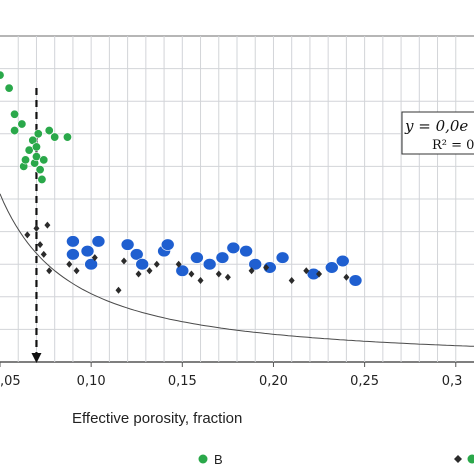 Image resolution: width=474 pixels, height=474 pixels. I want to click on legend-label-b: B, so click(218, 459).